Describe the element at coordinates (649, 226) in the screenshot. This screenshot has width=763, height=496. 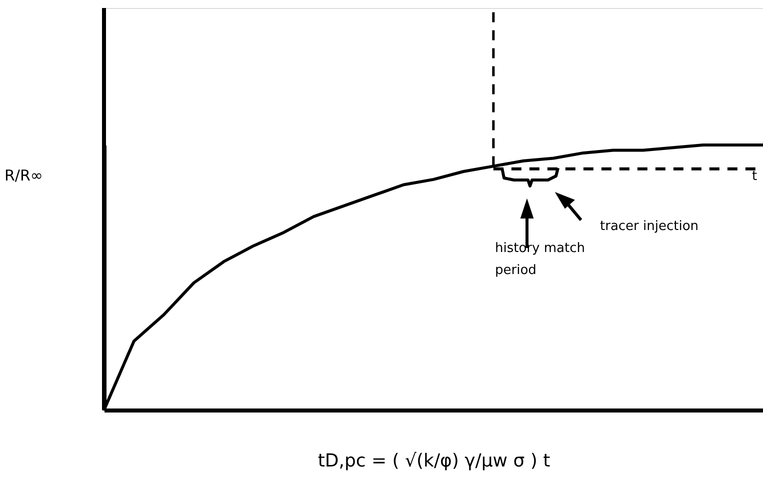
I see `annotation: tracer injection` at that location.